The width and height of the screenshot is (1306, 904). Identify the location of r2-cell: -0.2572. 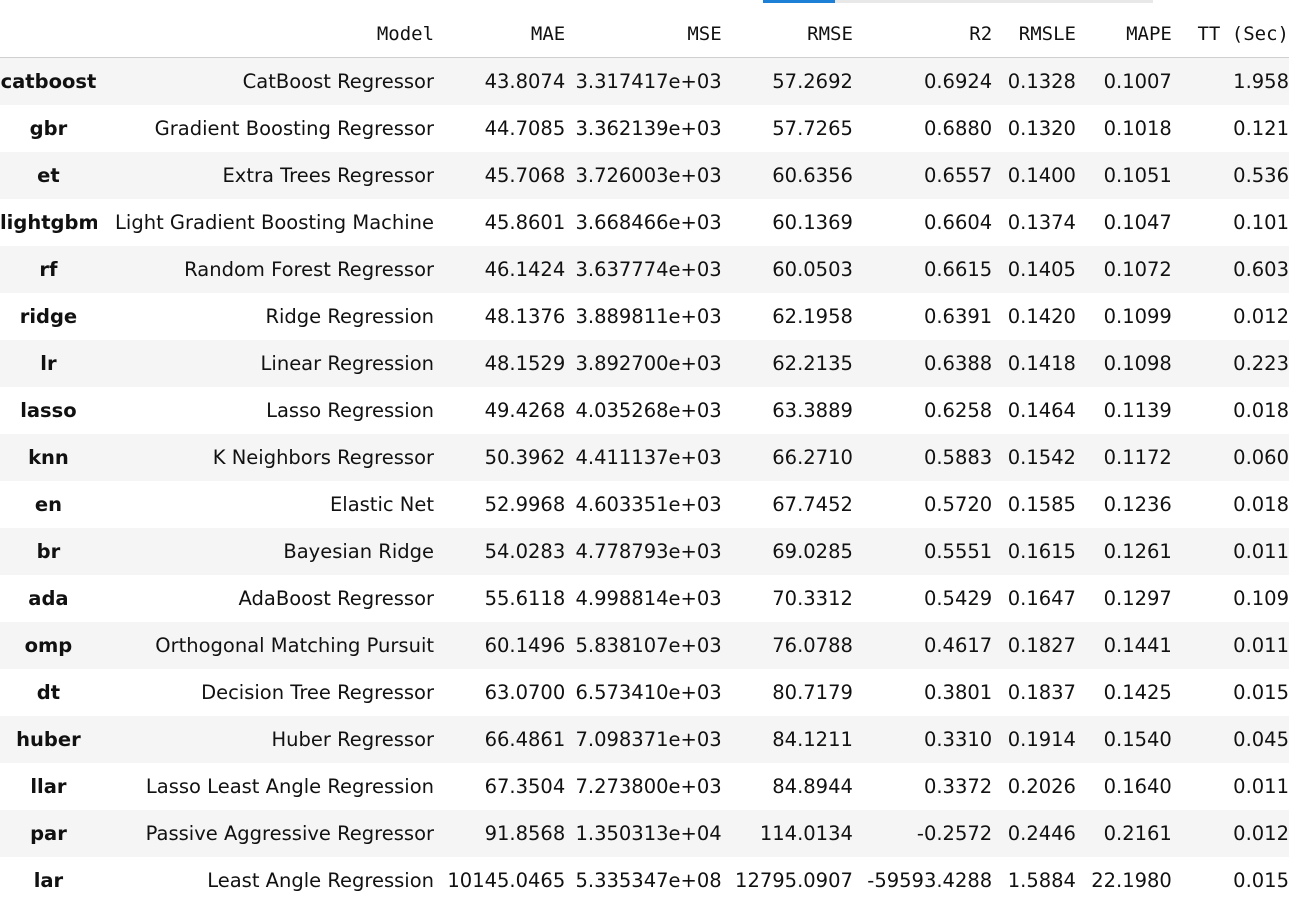
(922, 833).